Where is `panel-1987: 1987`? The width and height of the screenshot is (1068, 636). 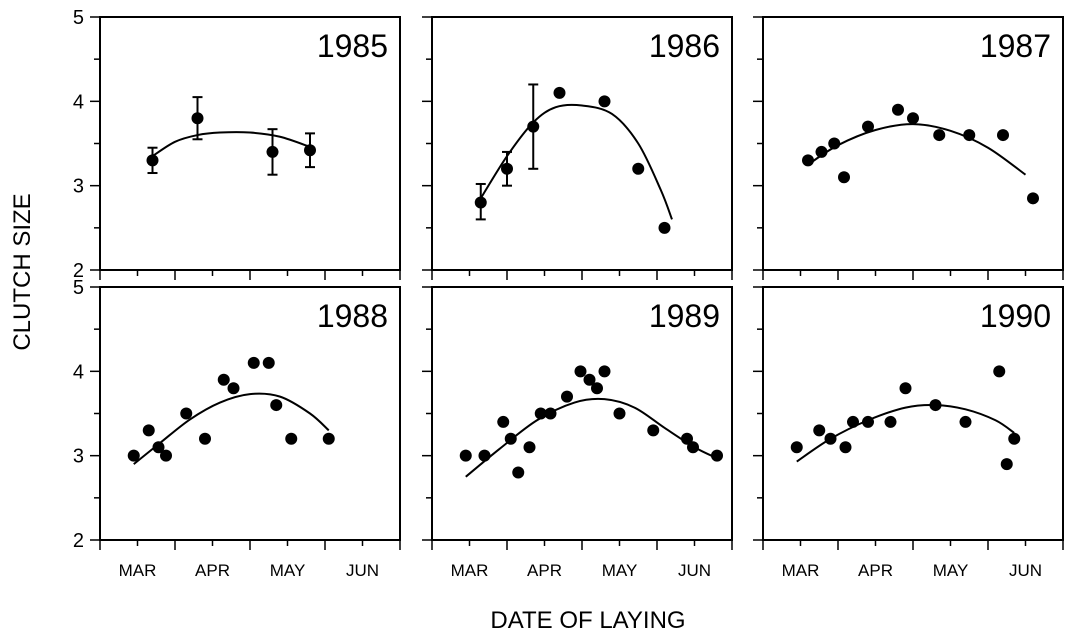 panel-1987: 1987 is located at coordinates (908, 148).